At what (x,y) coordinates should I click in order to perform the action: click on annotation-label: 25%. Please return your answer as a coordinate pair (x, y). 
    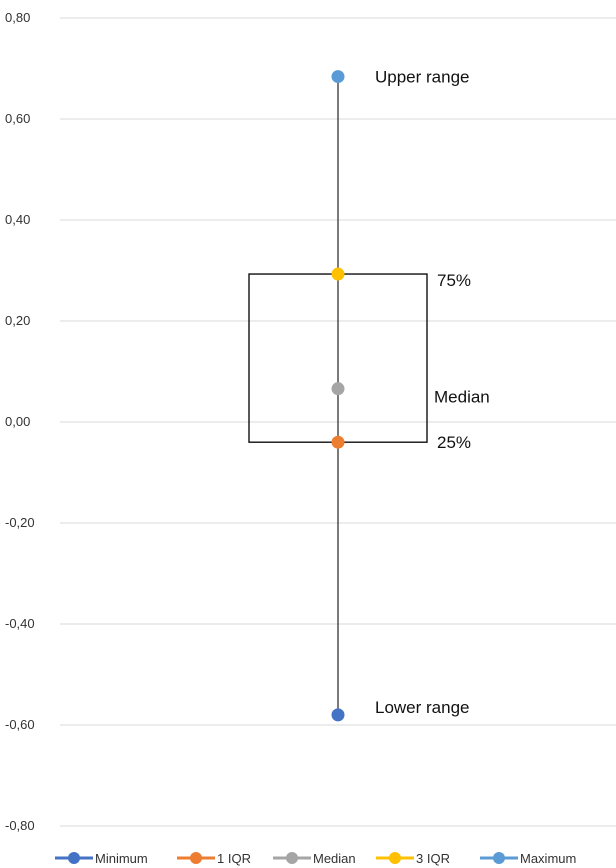
    Looking at the image, I should click on (454, 442).